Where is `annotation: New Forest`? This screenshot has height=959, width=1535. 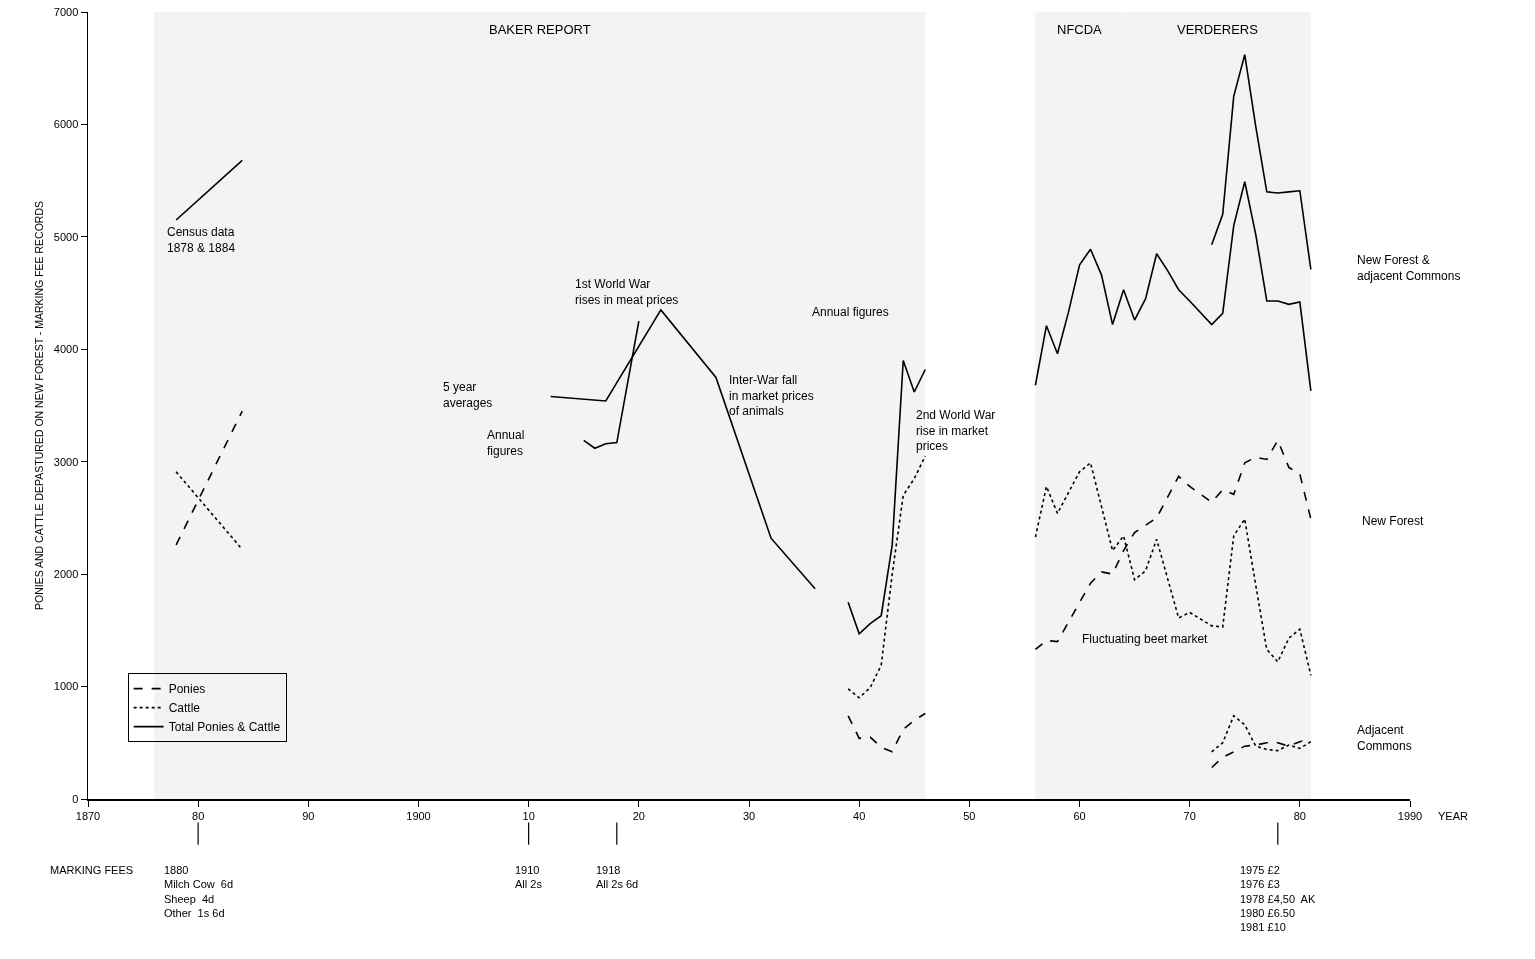 annotation: New Forest is located at coordinates (1393, 521).